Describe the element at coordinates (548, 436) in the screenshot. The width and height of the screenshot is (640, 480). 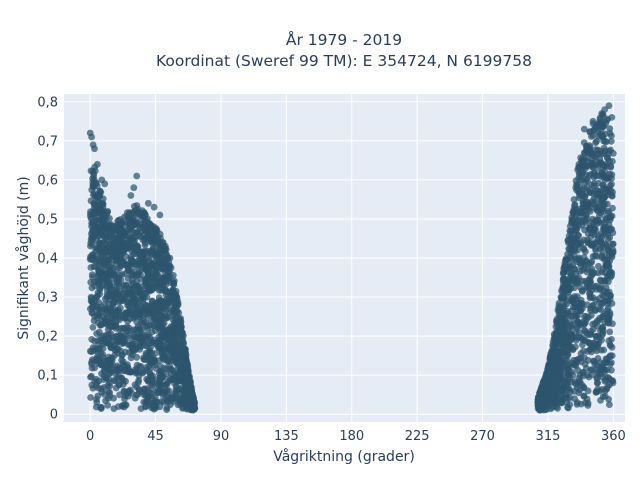
I see `x-tick-label: 315` at that location.